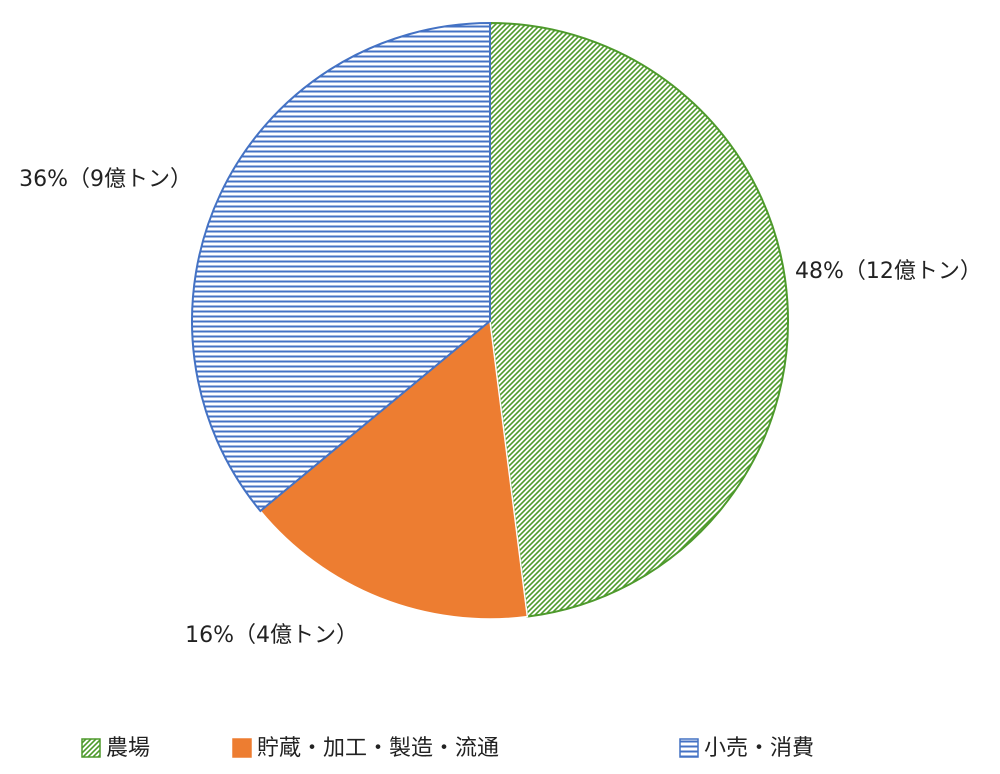 This screenshot has height=774, width=1000. What do you see at coordinates (271, 635) in the screenshot?
I see `data-label: 16%（4億トン）` at bounding box center [271, 635].